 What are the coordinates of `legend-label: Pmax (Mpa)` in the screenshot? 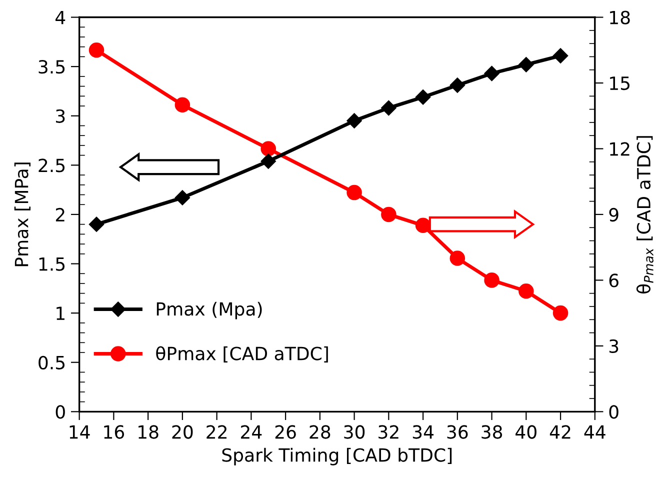 It's located at (209, 311).